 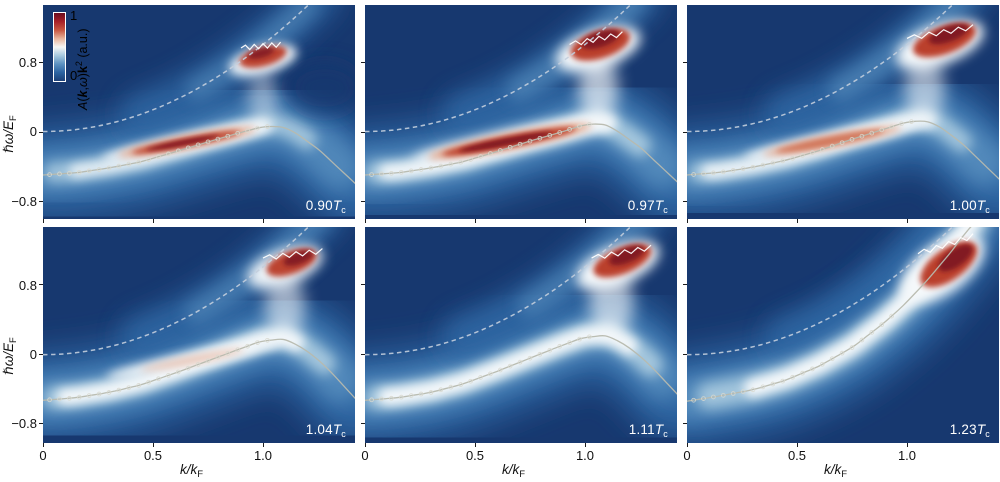 What do you see at coordinates (27, 285) in the screenshot?
I see `ytick-bot-0.8: 0.8` at bounding box center [27, 285].